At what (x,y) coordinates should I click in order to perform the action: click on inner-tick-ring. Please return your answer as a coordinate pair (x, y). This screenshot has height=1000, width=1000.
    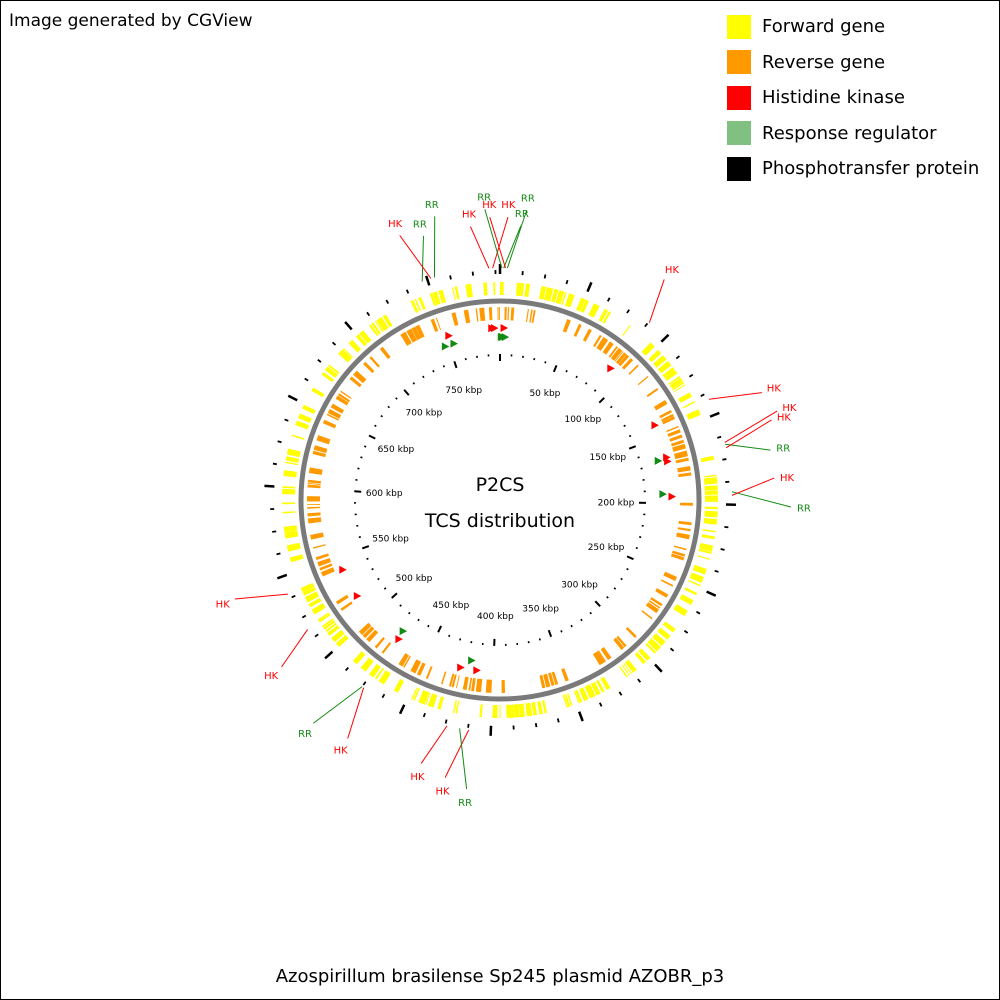
    Looking at the image, I should click on (500, 500).